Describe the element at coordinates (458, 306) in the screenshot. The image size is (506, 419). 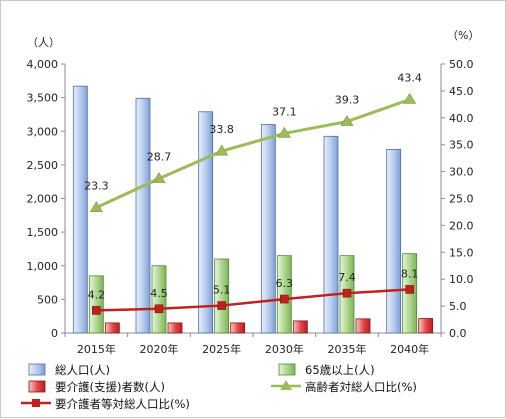
I see `right-tick-label: 5.0` at that location.